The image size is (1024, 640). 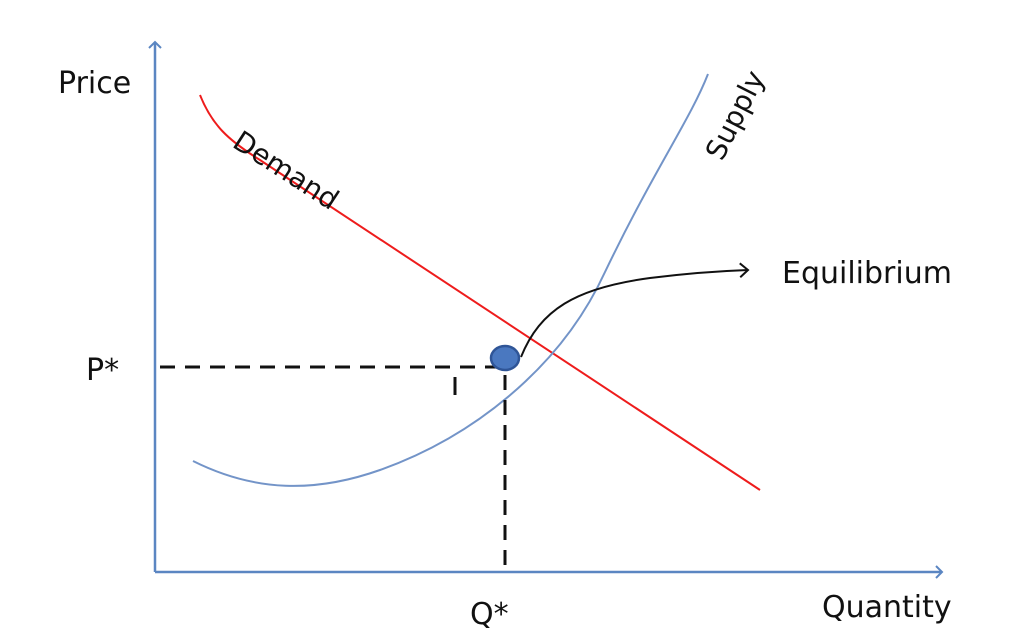 I want to click on x-axis-label: Quantity, so click(x=887, y=607).